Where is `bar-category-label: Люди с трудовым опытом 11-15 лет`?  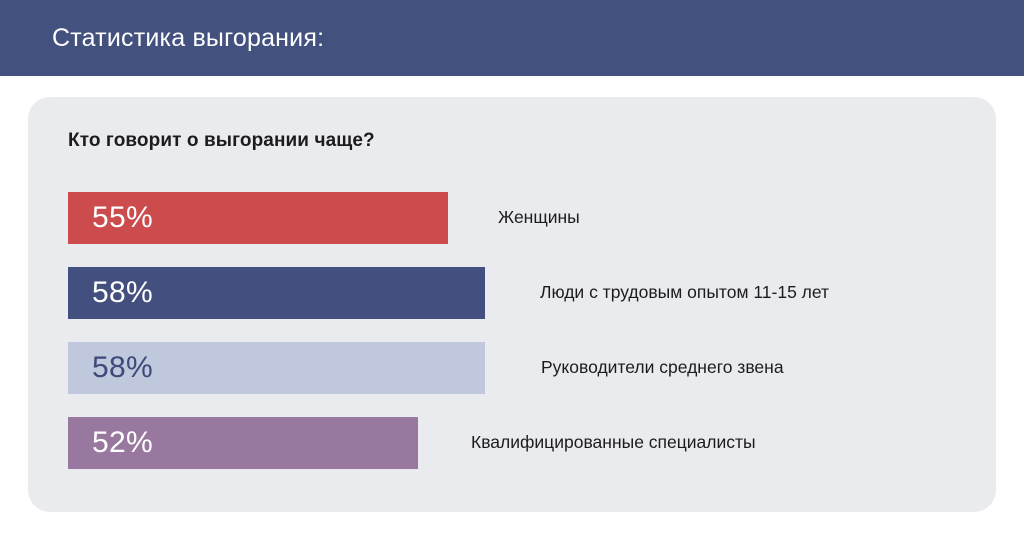 bar-category-label: Люди с трудовым опытом 11-15 лет is located at coordinates (685, 292).